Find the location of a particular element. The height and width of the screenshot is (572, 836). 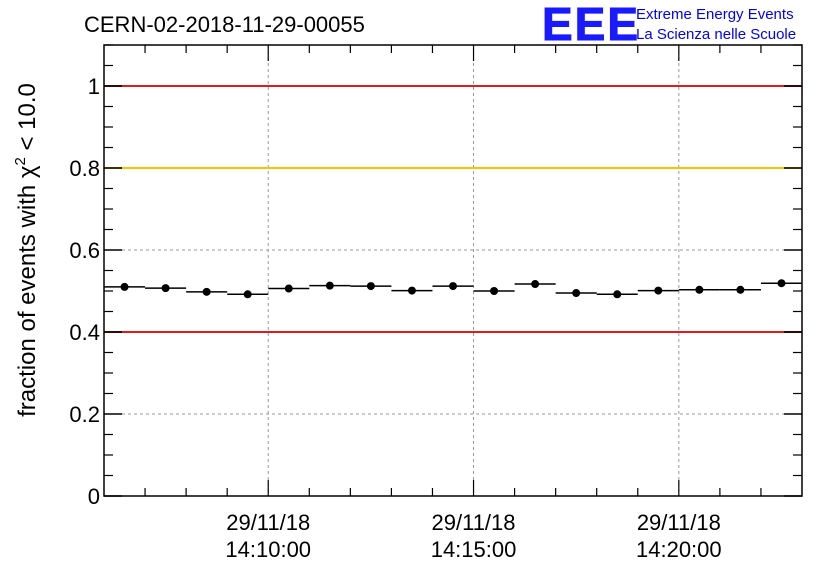

y-axis-label-sup: 2 is located at coordinates (20, 161).